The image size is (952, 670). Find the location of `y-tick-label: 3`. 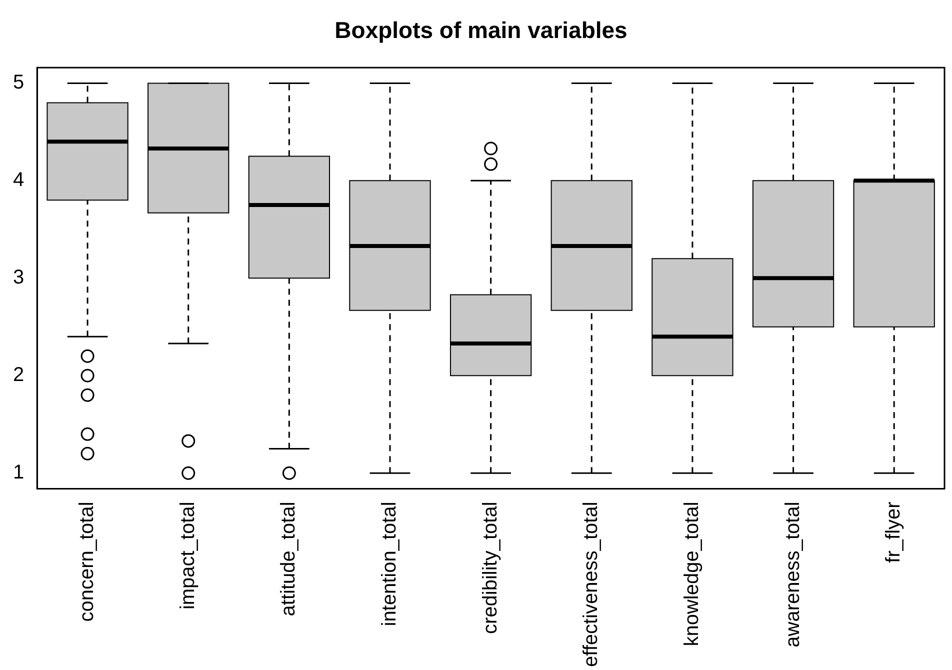

y-tick-label: 3 is located at coordinates (18, 277).